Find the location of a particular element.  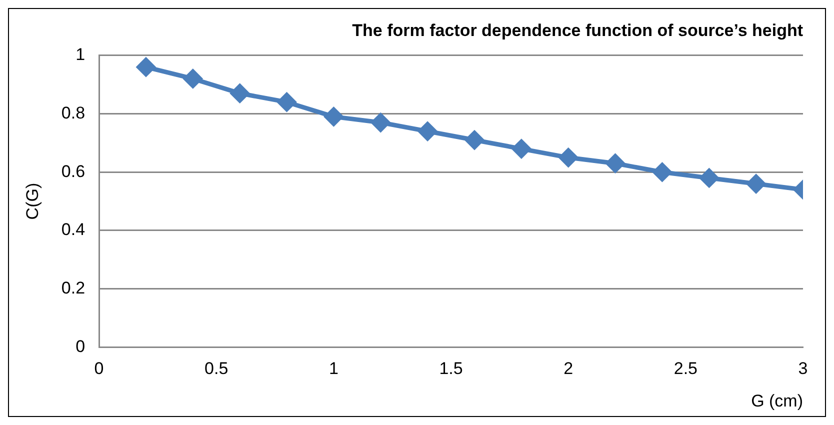

x-tick-label: 3 is located at coordinates (803, 368).